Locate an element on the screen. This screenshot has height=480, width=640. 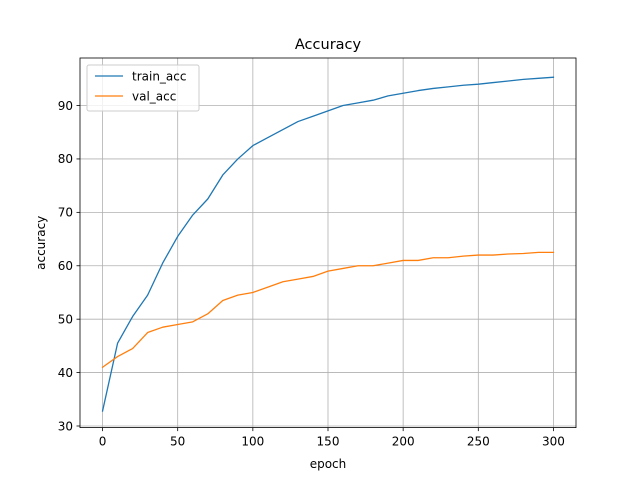
y-tick-label: 30 is located at coordinates (65, 426).